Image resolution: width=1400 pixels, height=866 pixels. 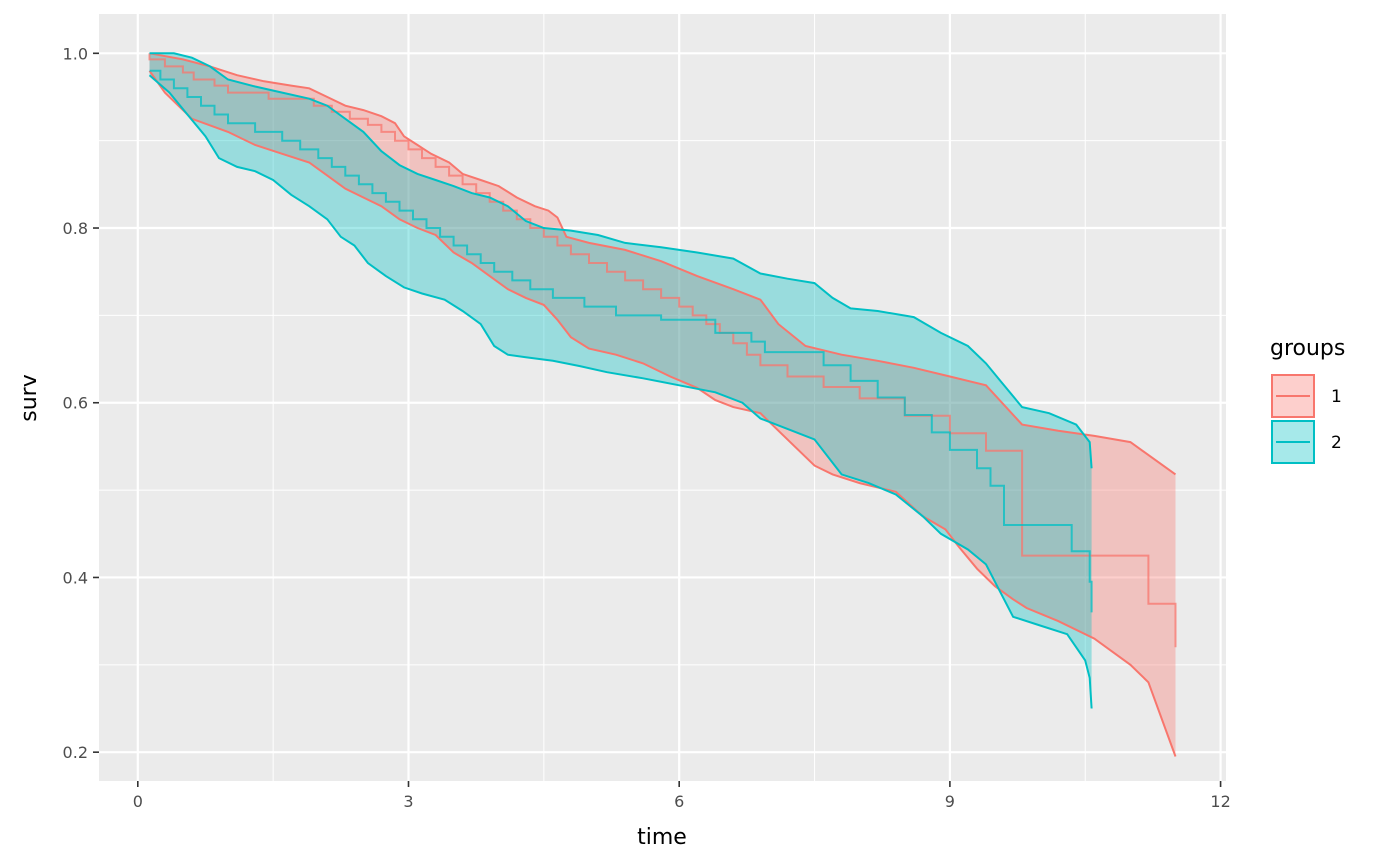 I want to click on y-tick-label: 0.6, so click(x=75, y=403).